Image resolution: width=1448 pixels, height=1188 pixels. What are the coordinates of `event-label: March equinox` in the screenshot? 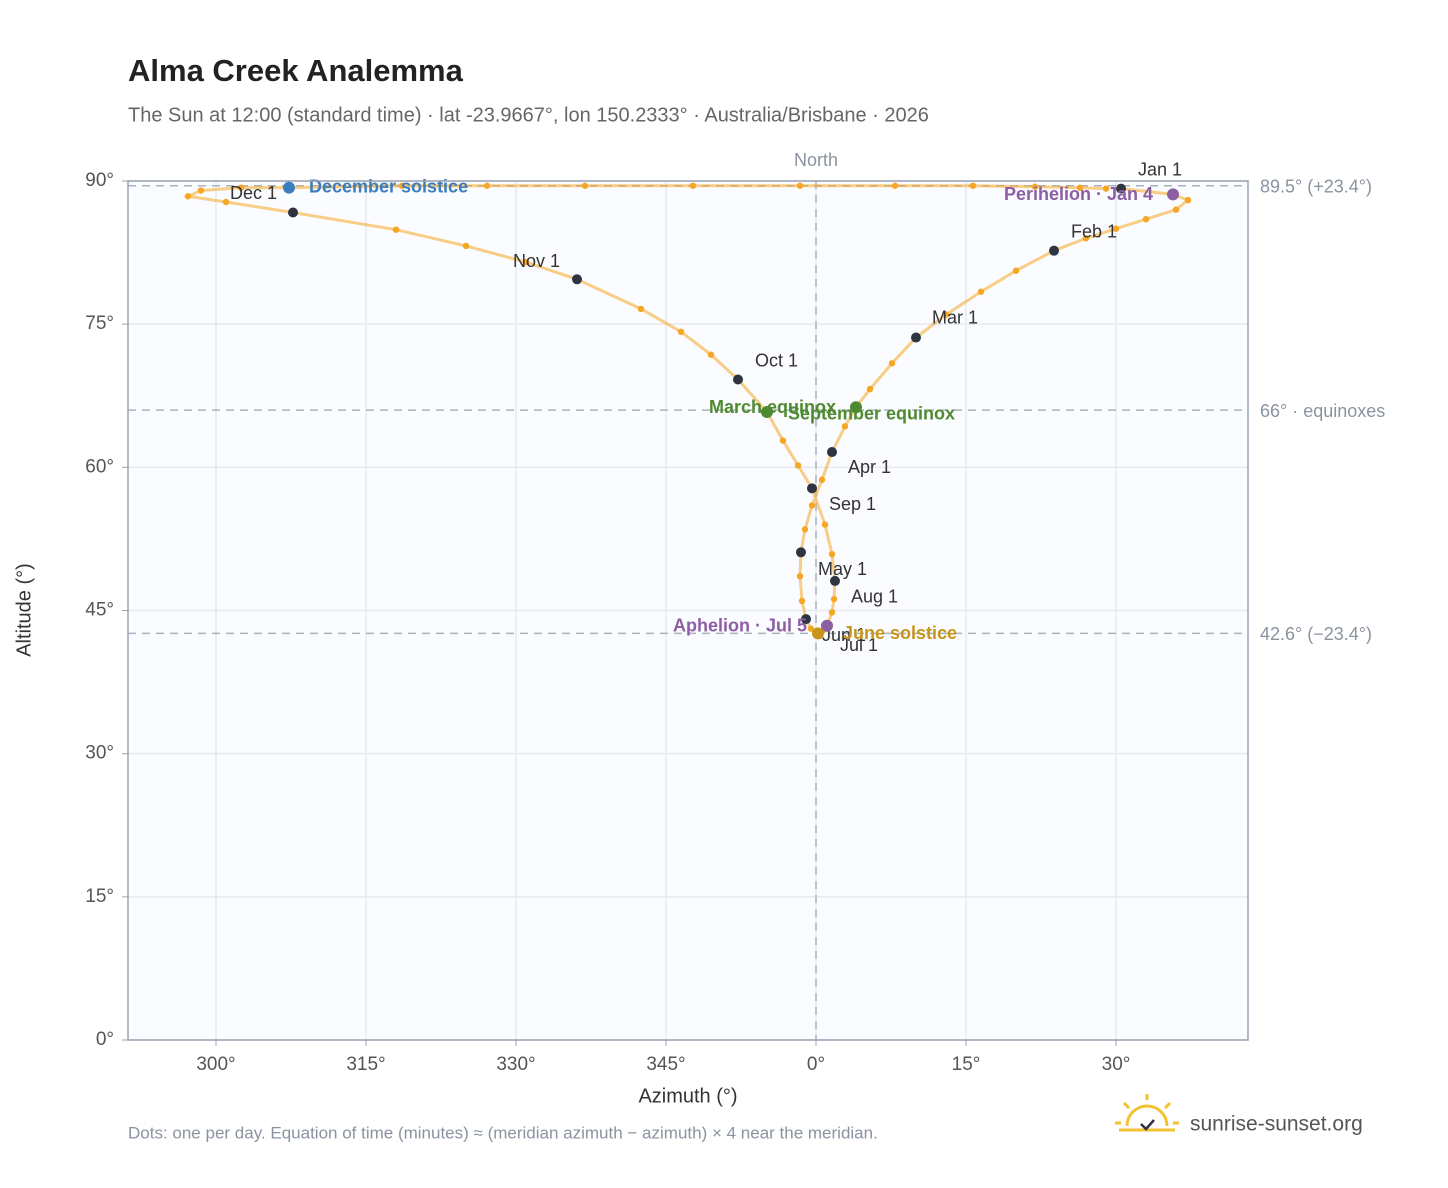 It's located at (772, 407).